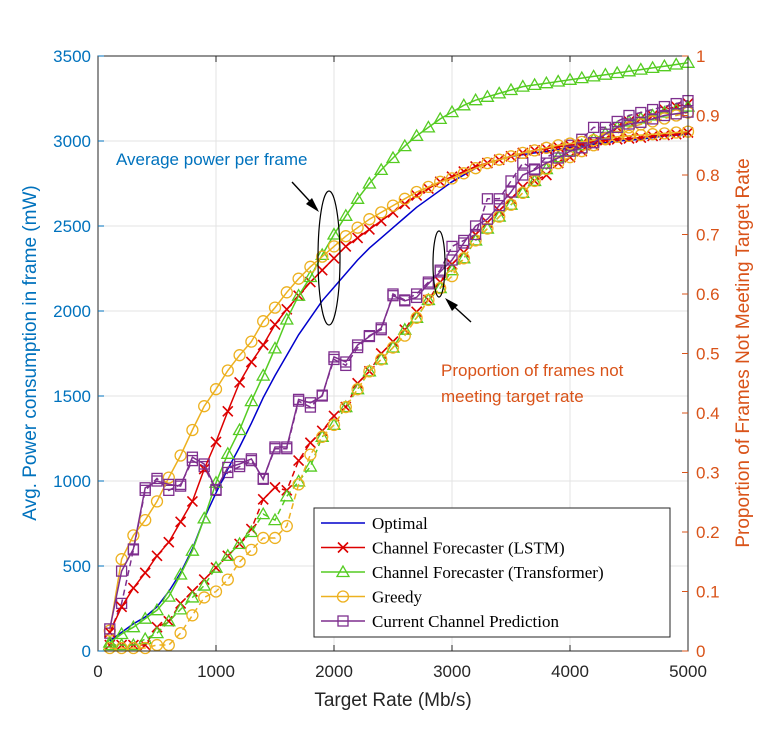 This screenshot has height=732, width=759. I want to click on x-tick-label: 4000, so click(570, 671).